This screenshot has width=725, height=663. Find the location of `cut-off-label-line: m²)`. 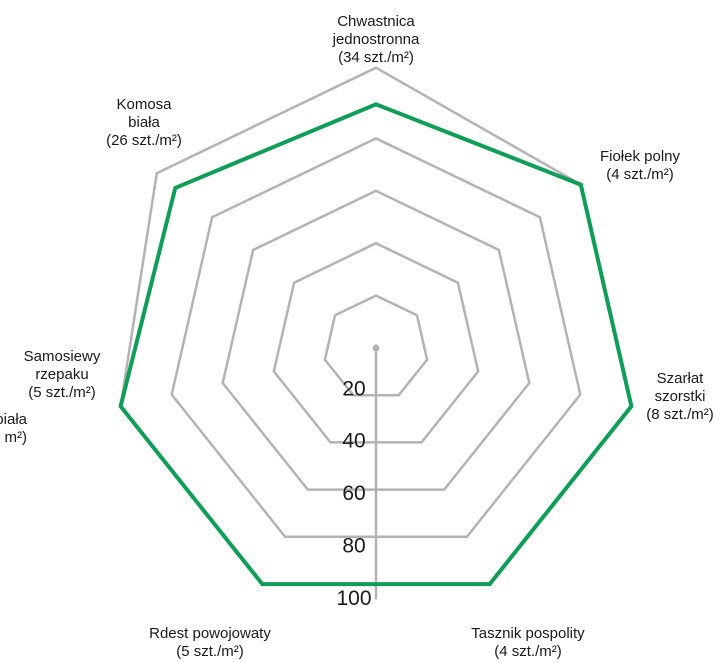

cut-off-label-line: m²) is located at coordinates (16, 437).